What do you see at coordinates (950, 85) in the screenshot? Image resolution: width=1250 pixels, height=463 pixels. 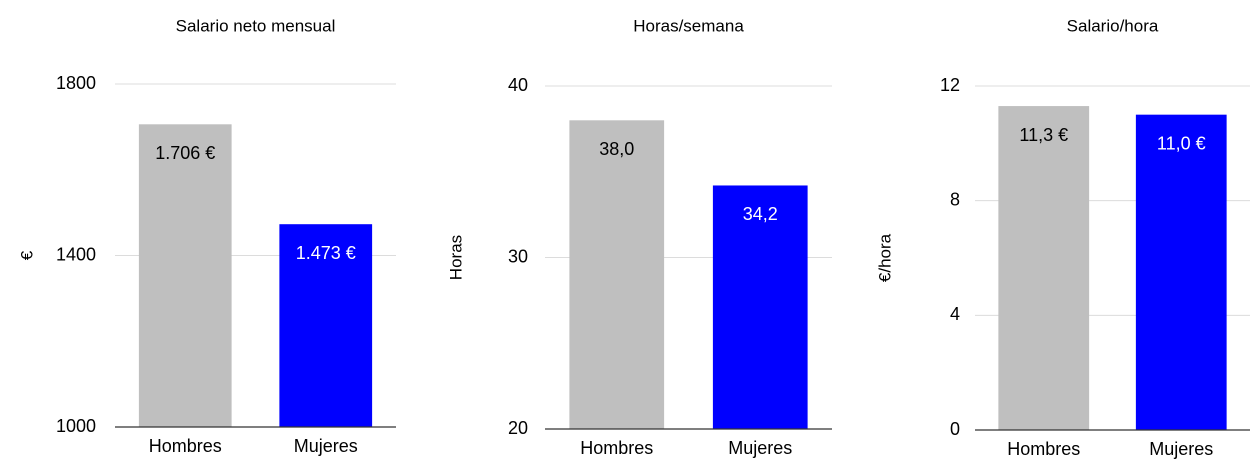 I see `y-tick-label: 12` at bounding box center [950, 85].